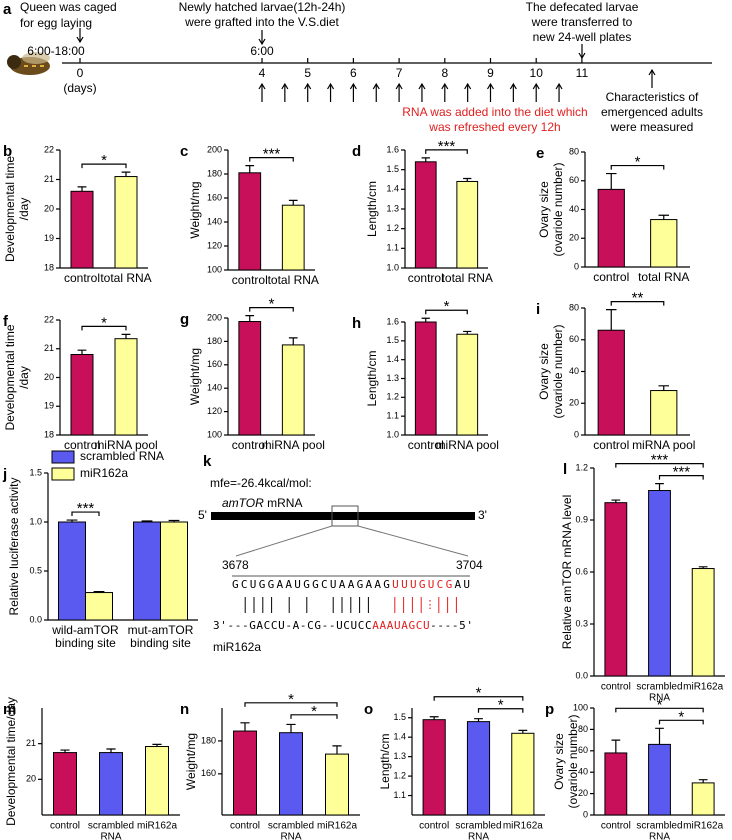 The image size is (732, 840). I want to click on day-label: 6, so click(353, 73).